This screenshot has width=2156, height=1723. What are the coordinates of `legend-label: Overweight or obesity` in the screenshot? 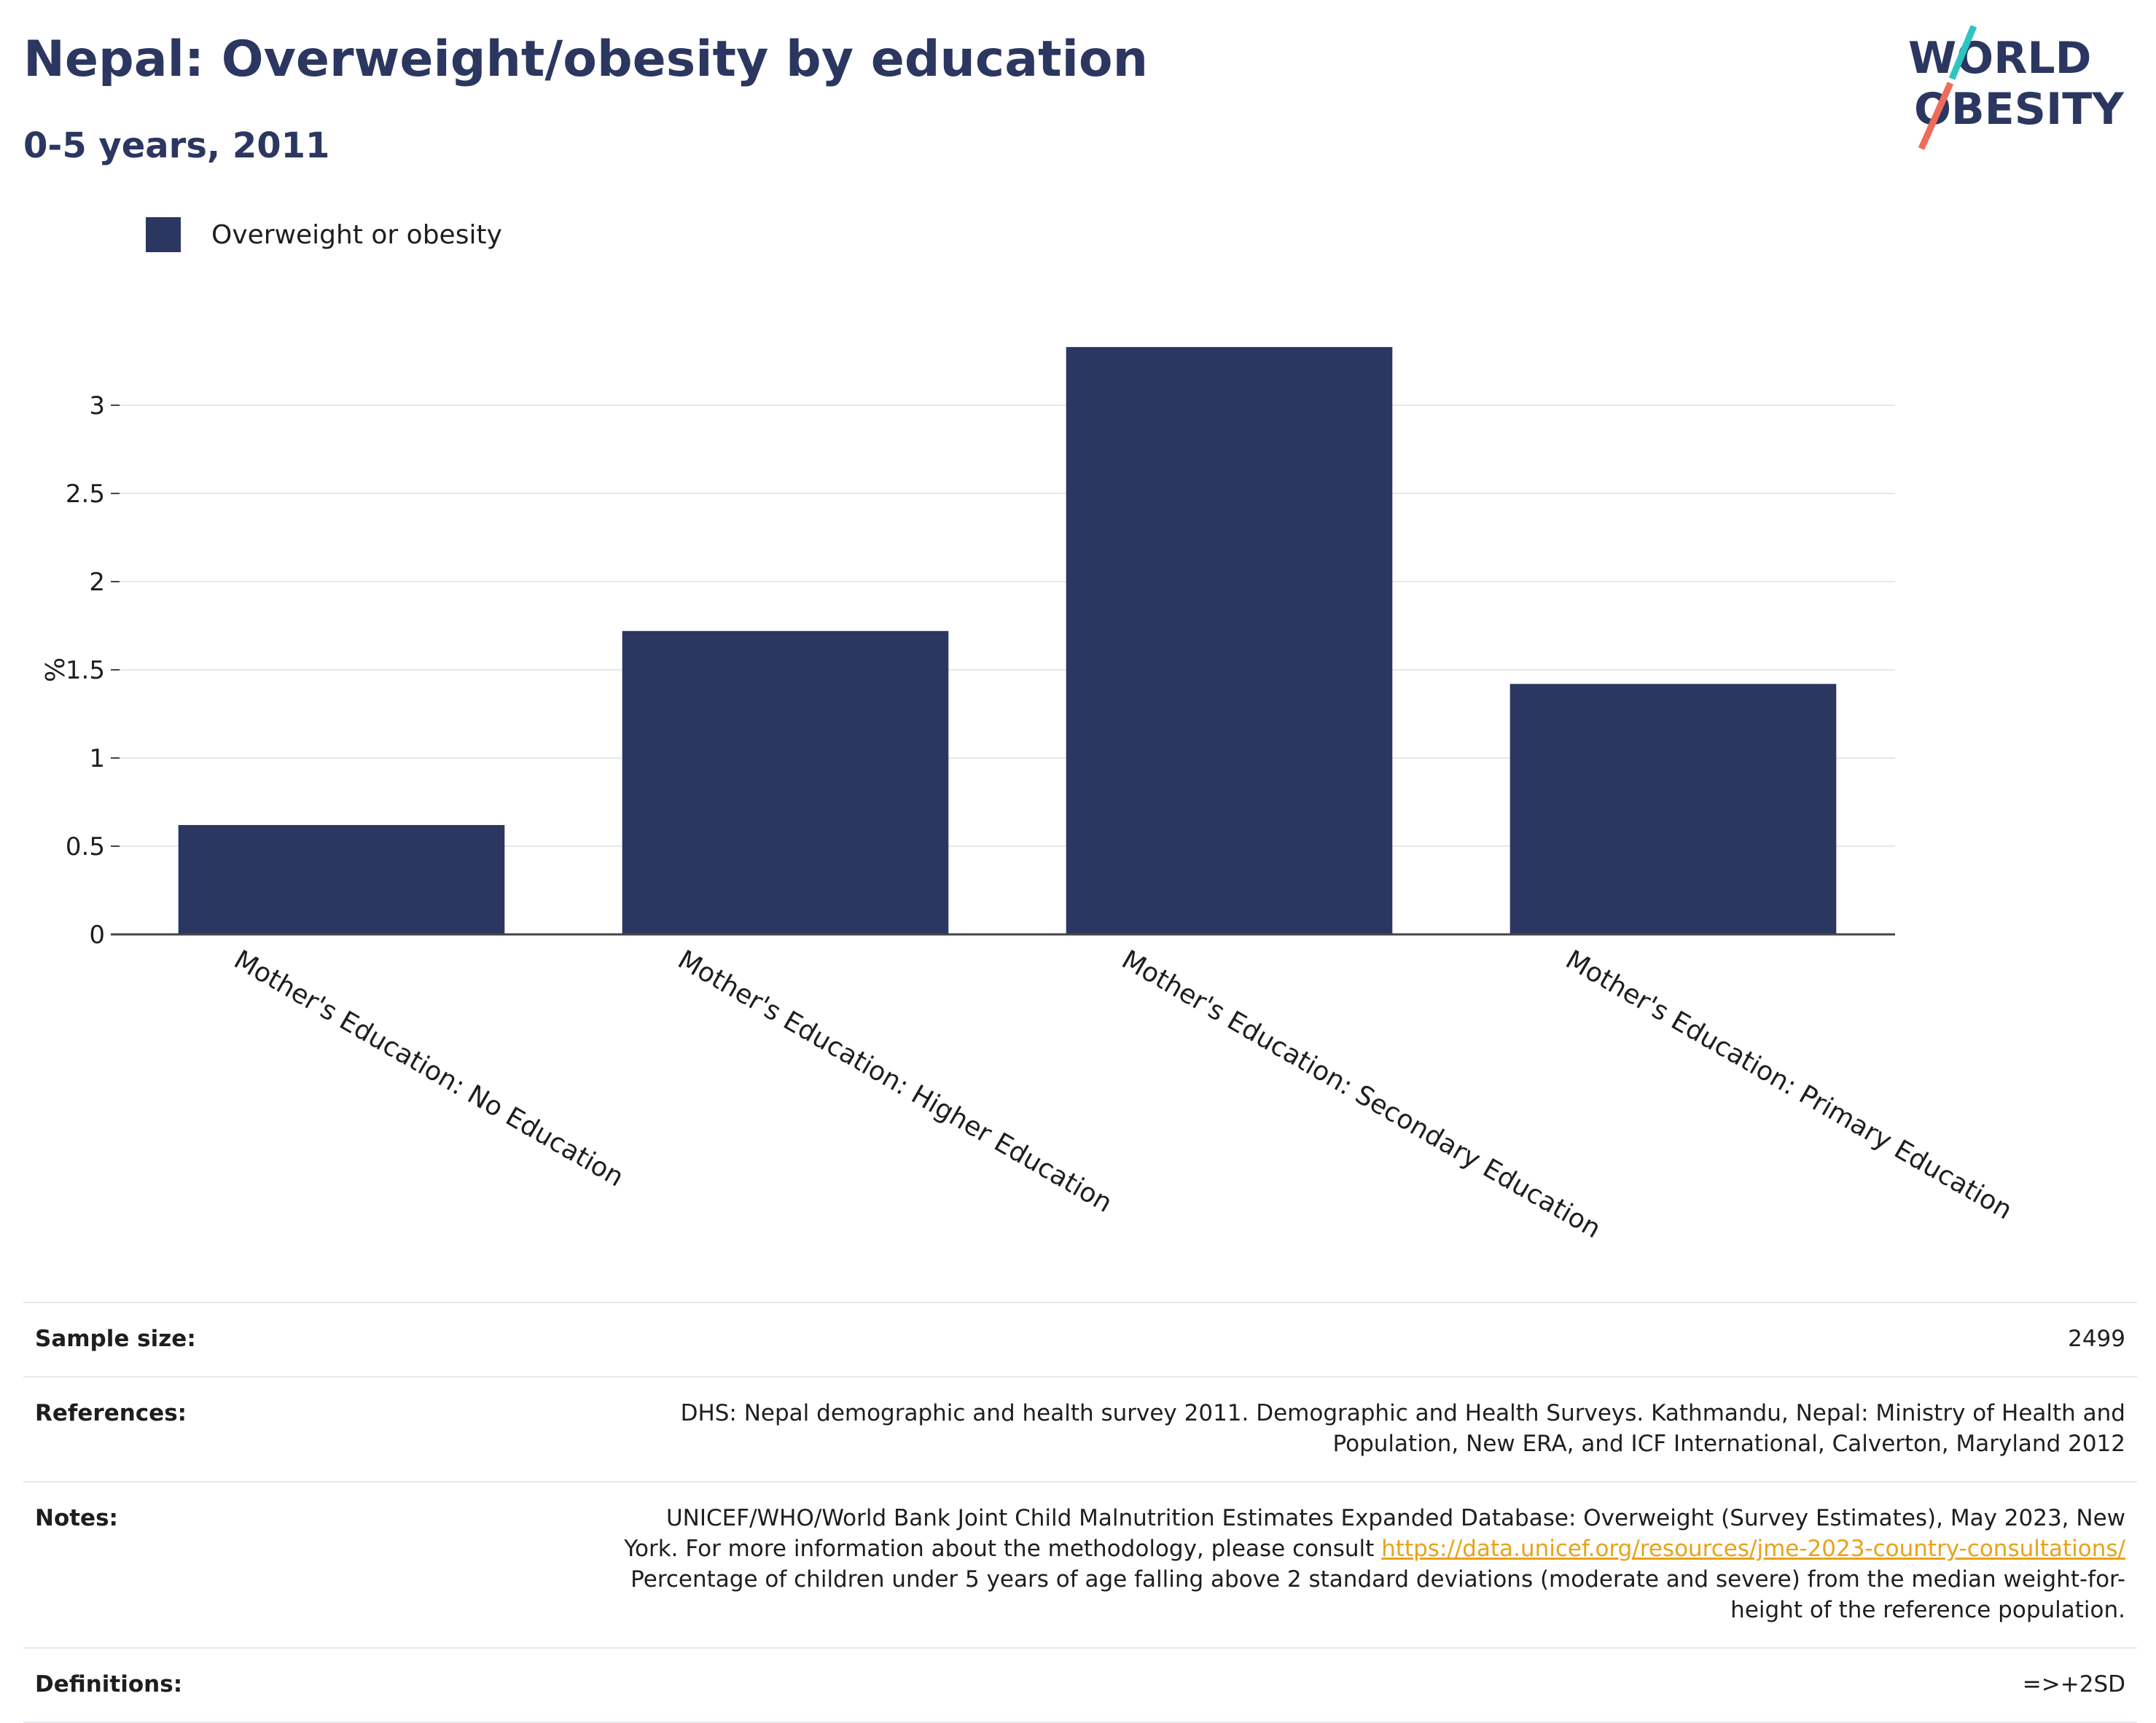 It's located at (357, 234).